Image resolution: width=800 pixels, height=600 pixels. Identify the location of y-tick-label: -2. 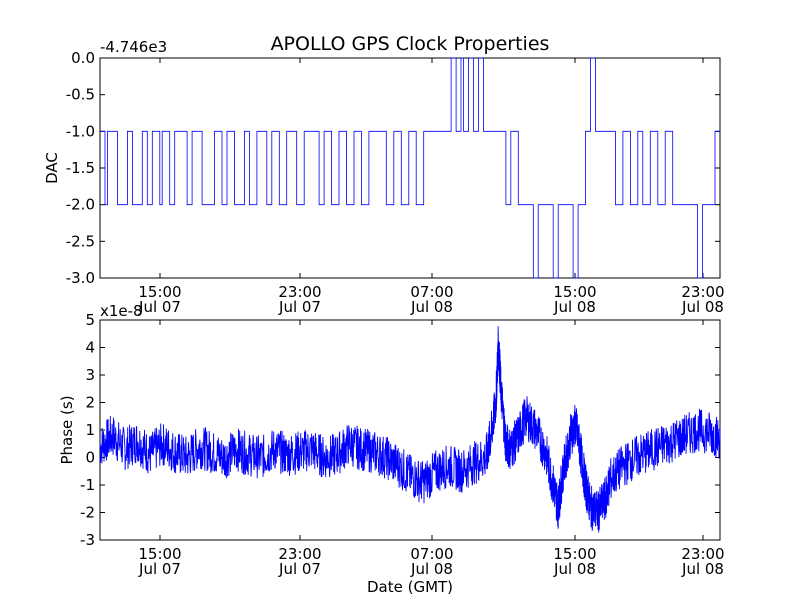
(87, 513).